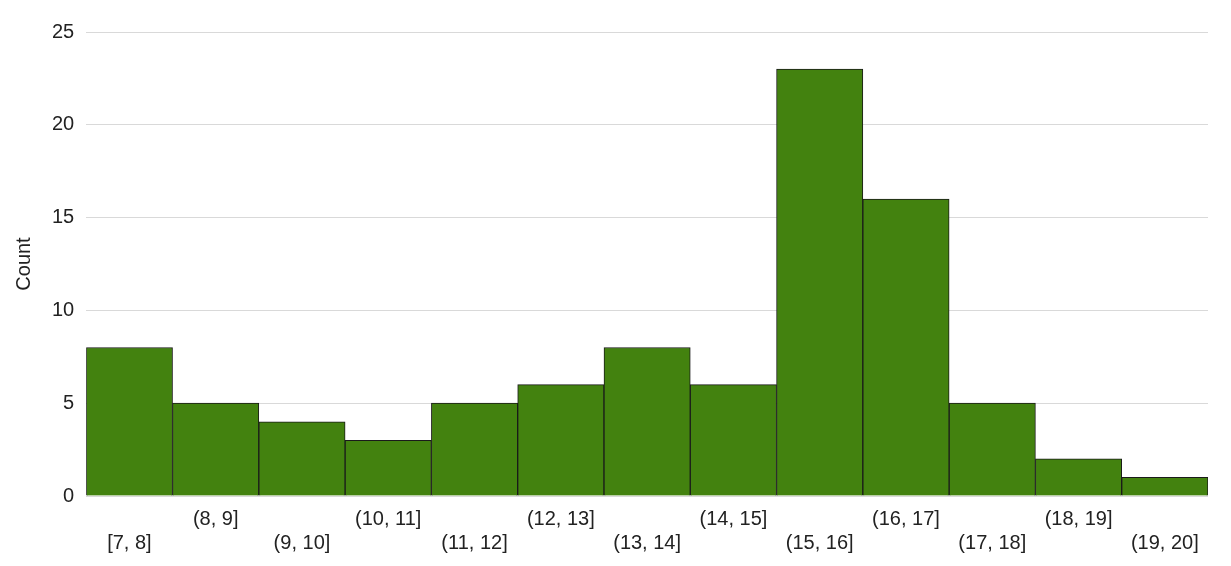 The height and width of the screenshot is (566, 1231). I want to click on y-tick-label: 15, so click(63, 216).